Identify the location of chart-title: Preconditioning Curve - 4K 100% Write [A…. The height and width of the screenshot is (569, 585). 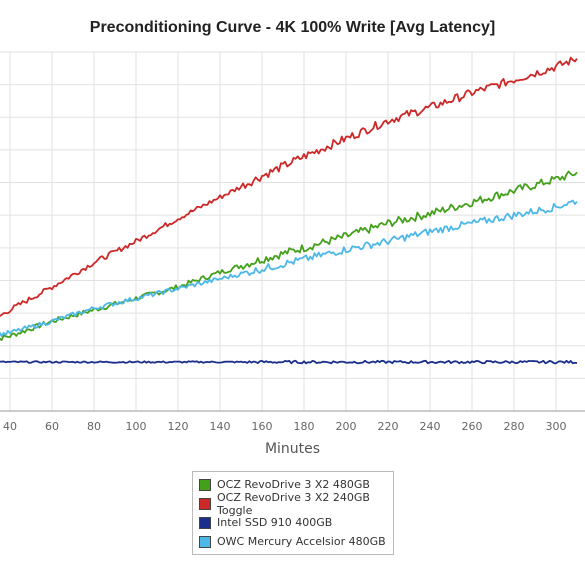
(292, 27).